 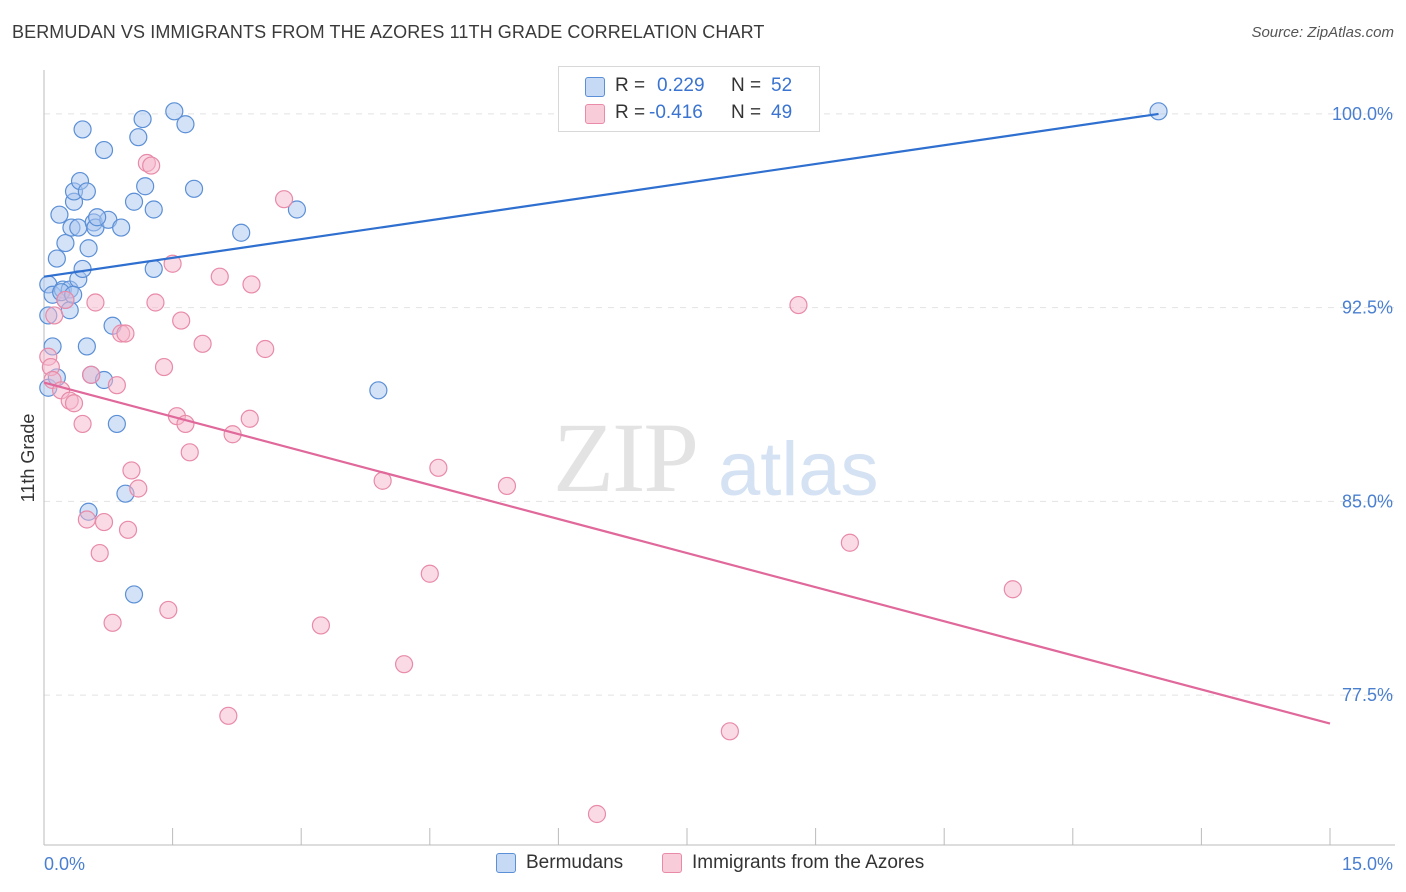 I want to click on y-tick-label: 92.5%, so click(x=1367, y=308).